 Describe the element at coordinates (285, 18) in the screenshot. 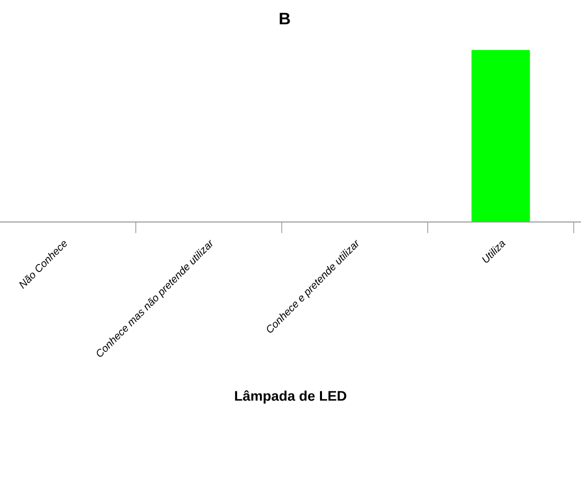

I see `chart-title: B` at that location.